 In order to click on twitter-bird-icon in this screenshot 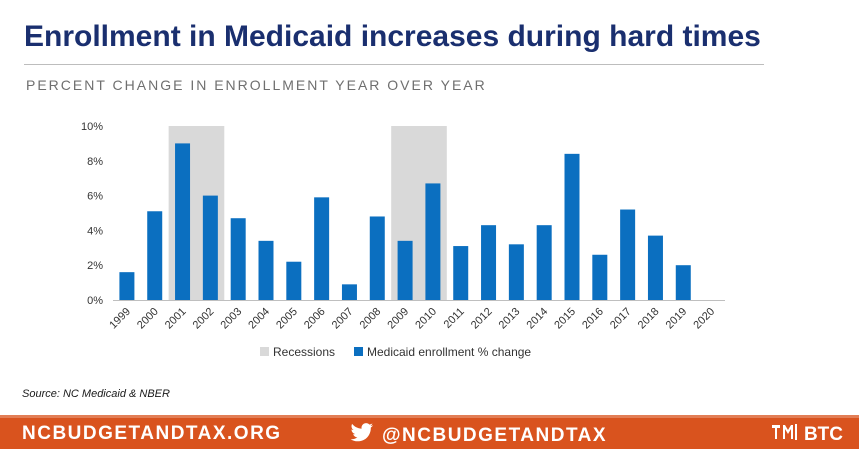, I will do `click(362, 436)`.